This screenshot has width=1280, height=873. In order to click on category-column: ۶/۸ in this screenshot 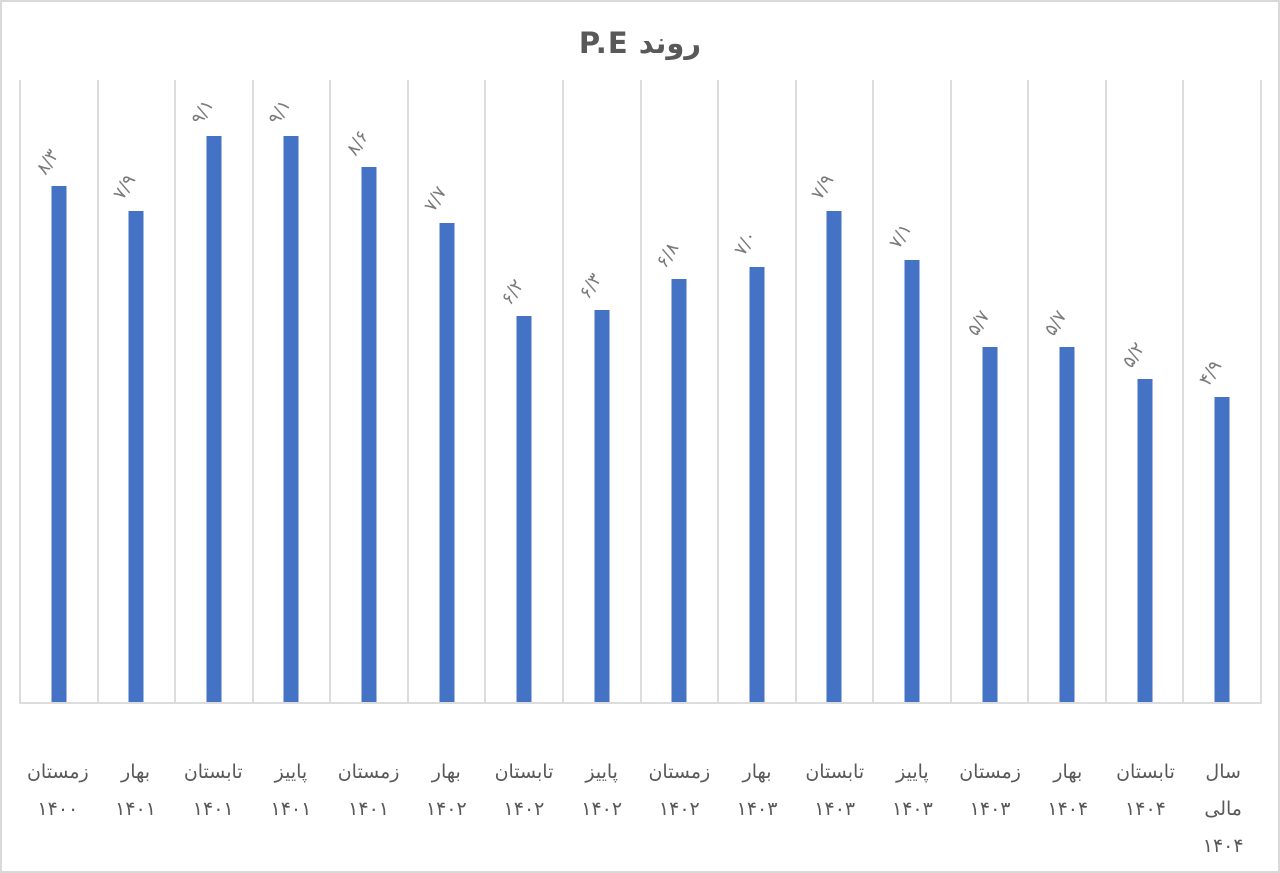, I will do `click(678, 391)`.